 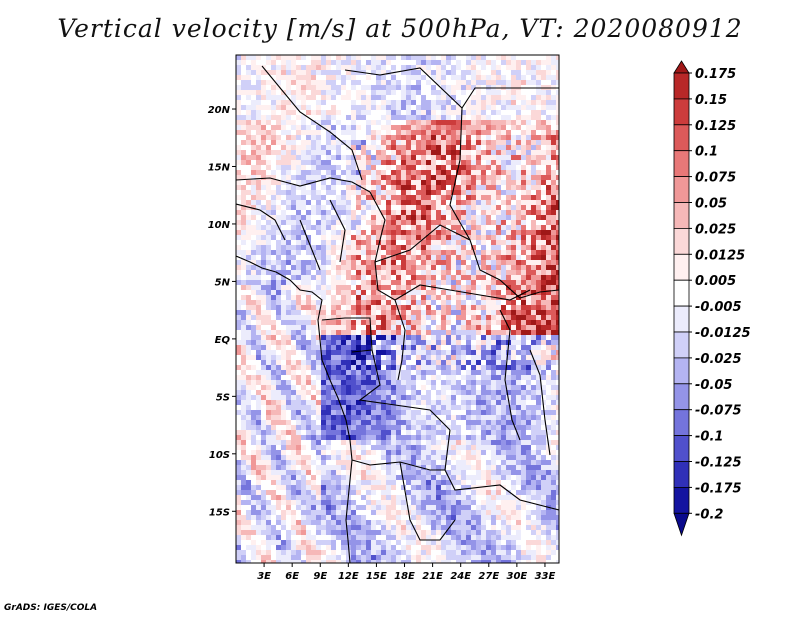 I want to click on colorbar-label: 0.1, so click(x=706, y=152).